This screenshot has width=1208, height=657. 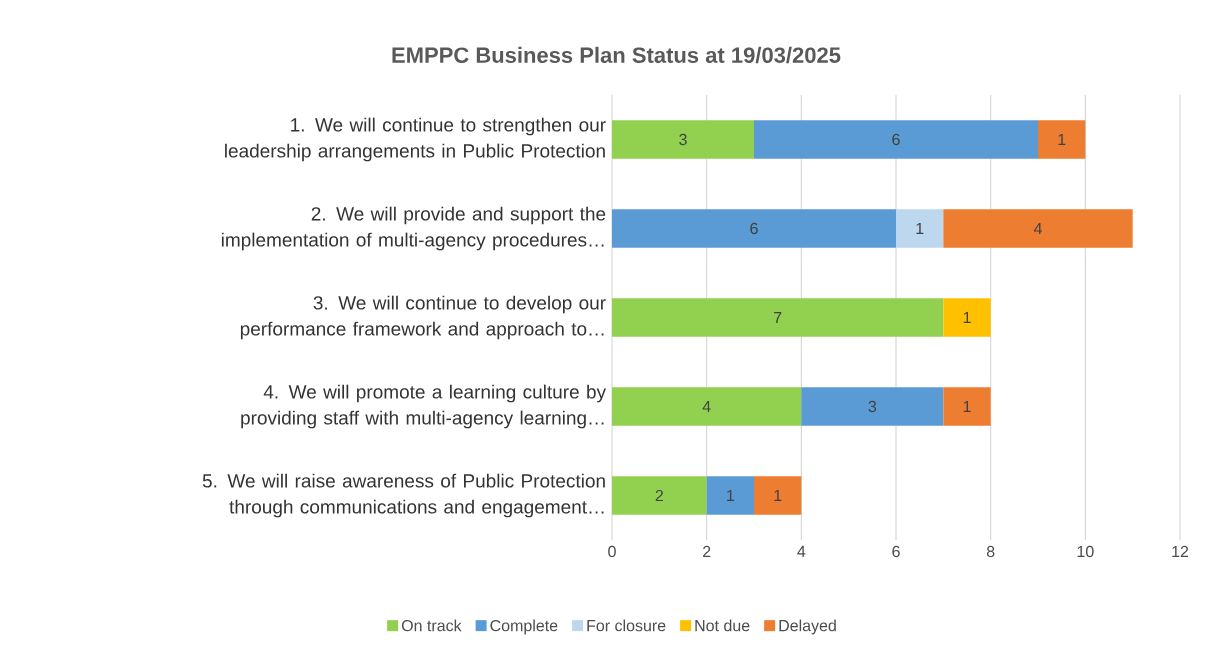 I want to click on legend-label: On track, so click(x=431, y=625).